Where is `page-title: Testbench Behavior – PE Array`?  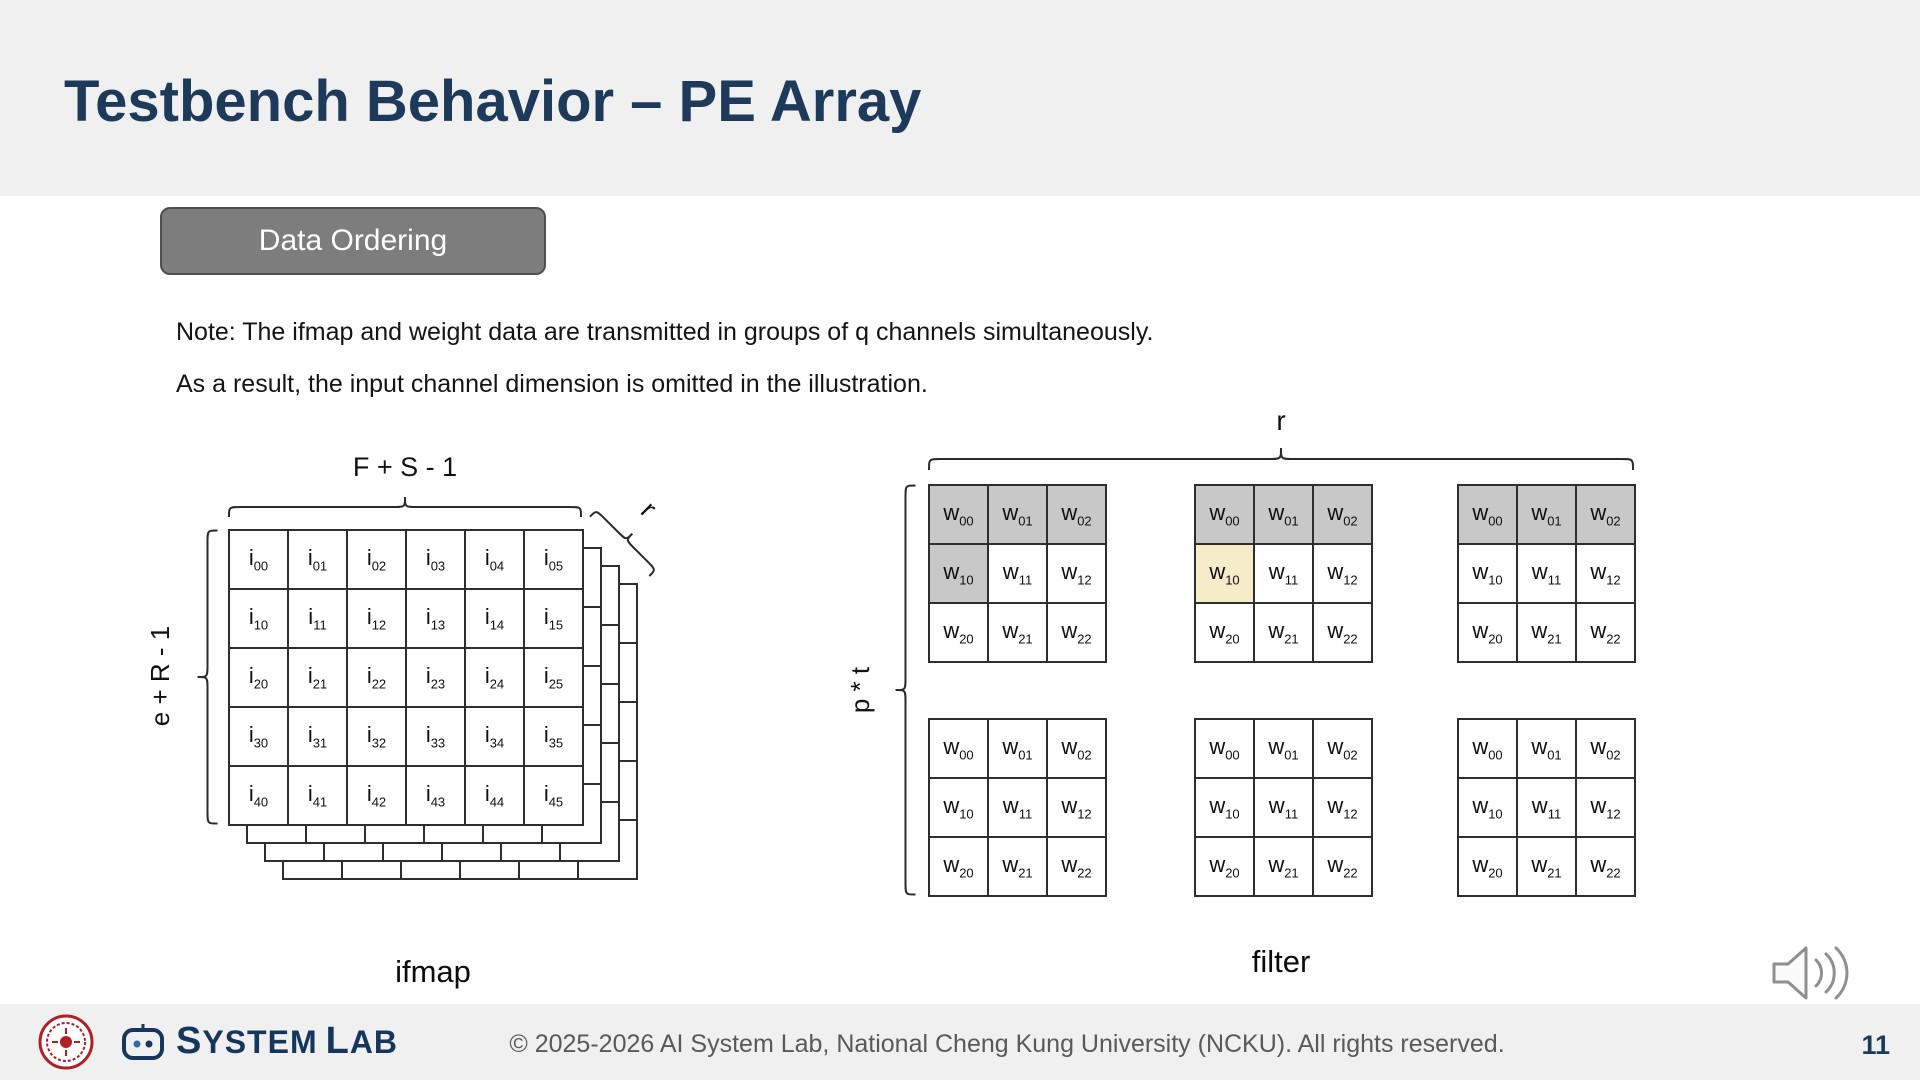
page-title: Testbench Behavior – PE Array is located at coordinates (493, 101).